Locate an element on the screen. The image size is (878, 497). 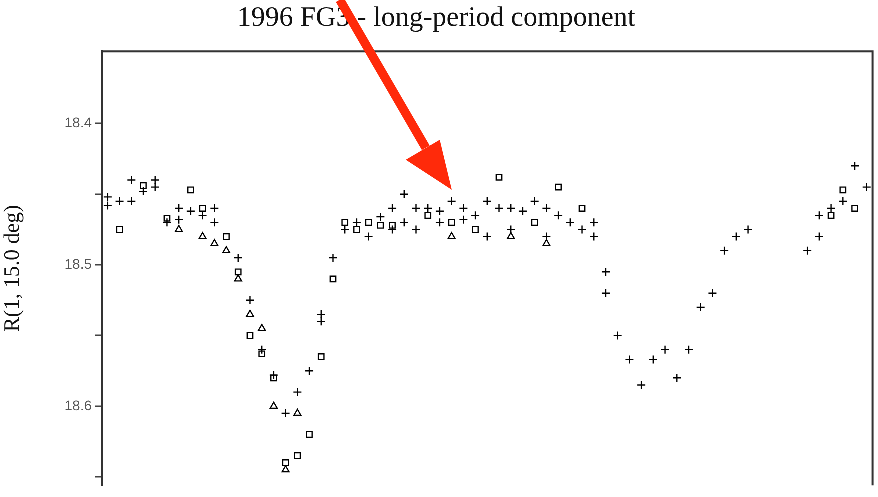
y-tick-label: 18.6 is located at coordinates (78, 405).